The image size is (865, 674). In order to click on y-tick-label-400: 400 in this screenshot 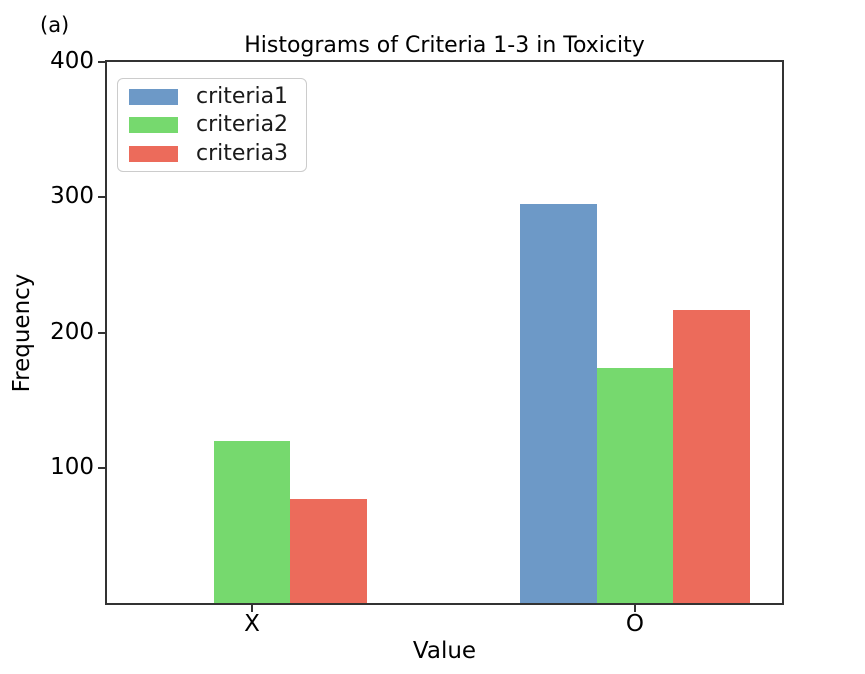, I will do `click(72, 60)`.